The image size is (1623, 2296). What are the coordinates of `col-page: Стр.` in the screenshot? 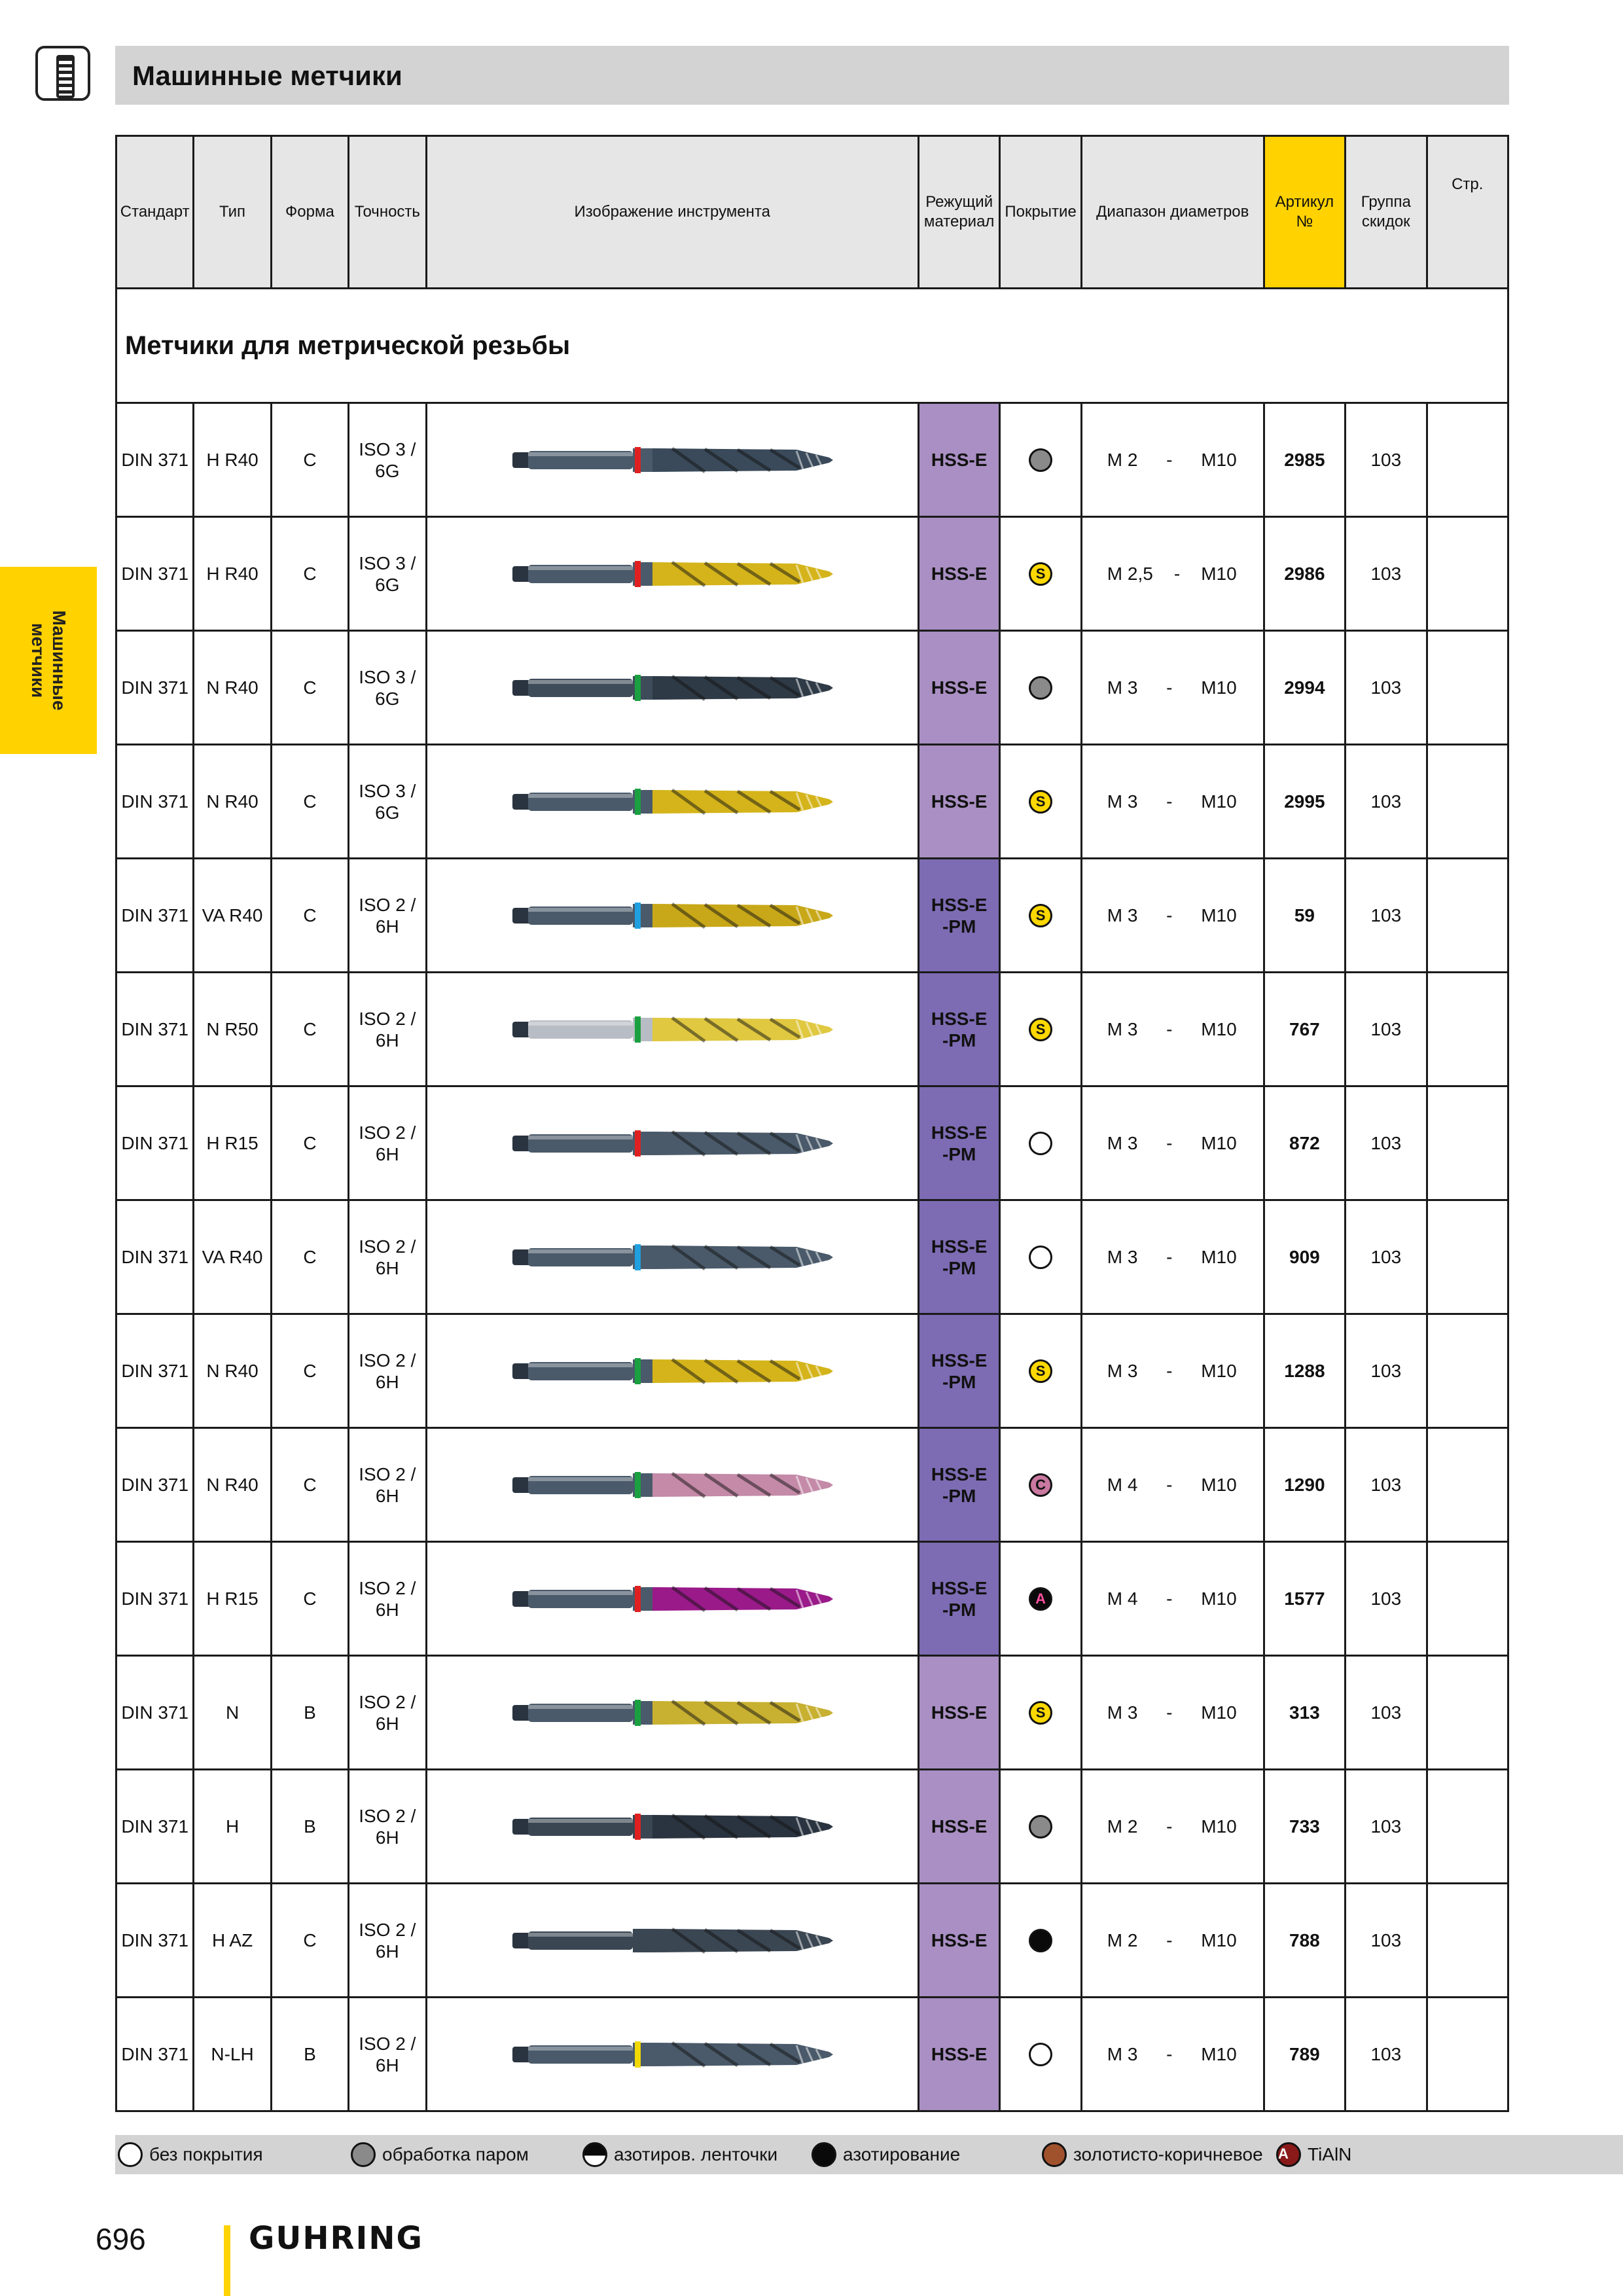 It's located at (1467, 212).